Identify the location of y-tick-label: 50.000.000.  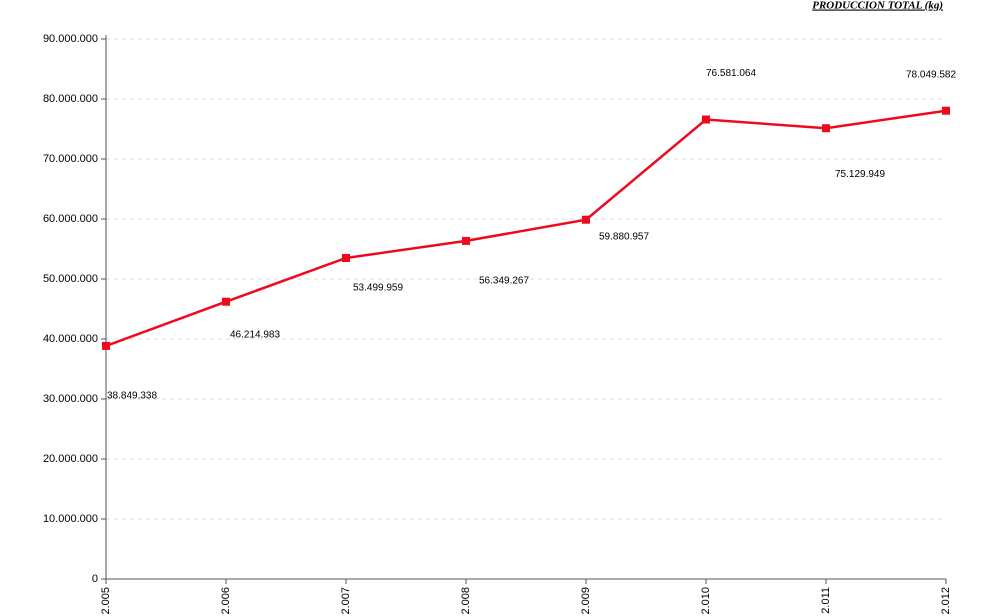
(70, 279).